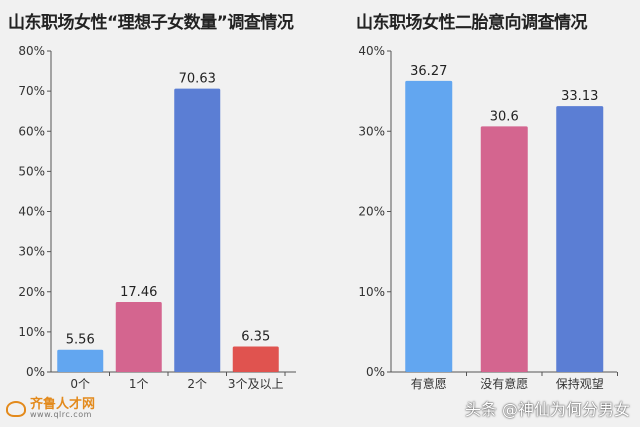 This screenshot has height=427, width=640. Describe the element at coordinates (371, 292) in the screenshot. I see `right-y-tick-label: 10%` at that location.